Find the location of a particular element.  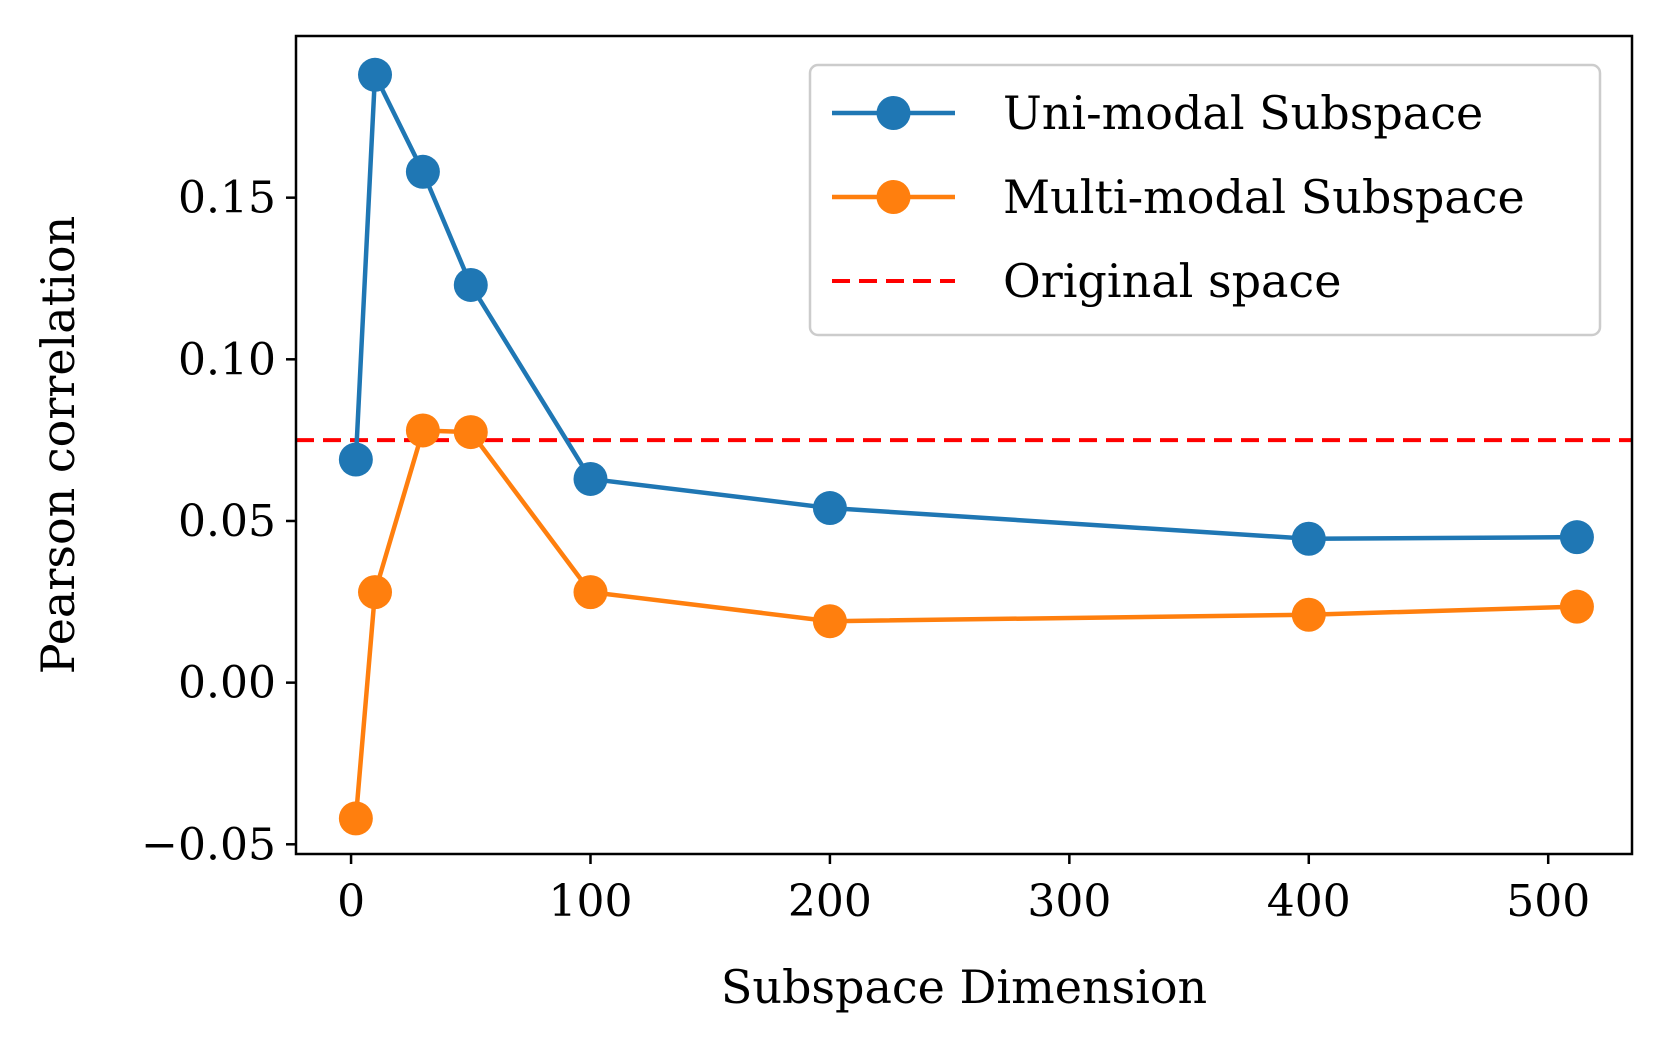

y-axis: −0.05 0.00 0.05 0.10 0.15 is located at coordinates (218, 521).